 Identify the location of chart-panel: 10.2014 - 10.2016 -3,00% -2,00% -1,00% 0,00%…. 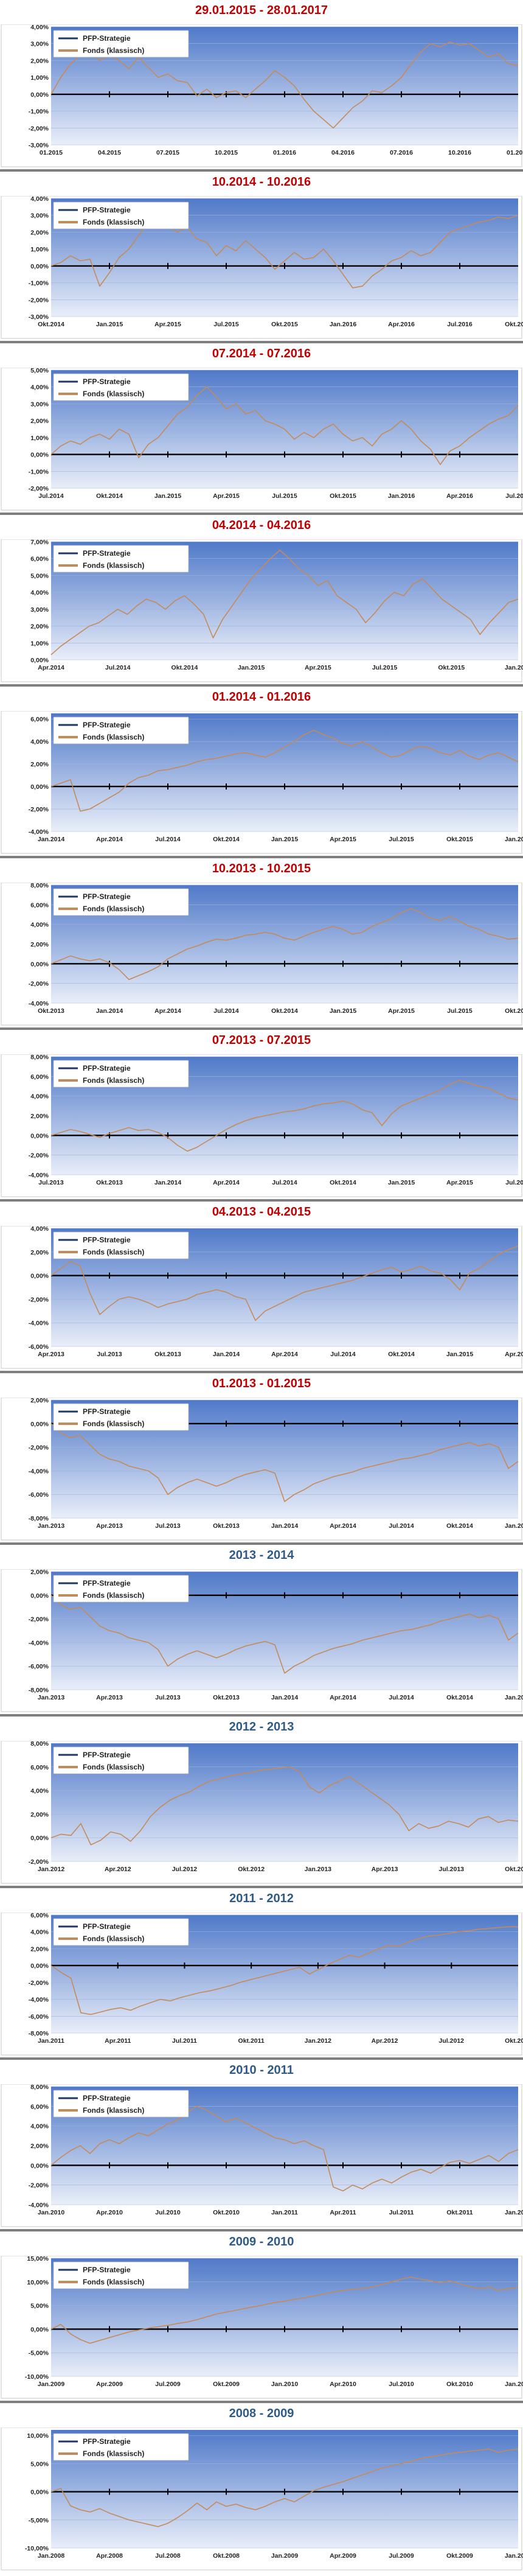
(261, 257).